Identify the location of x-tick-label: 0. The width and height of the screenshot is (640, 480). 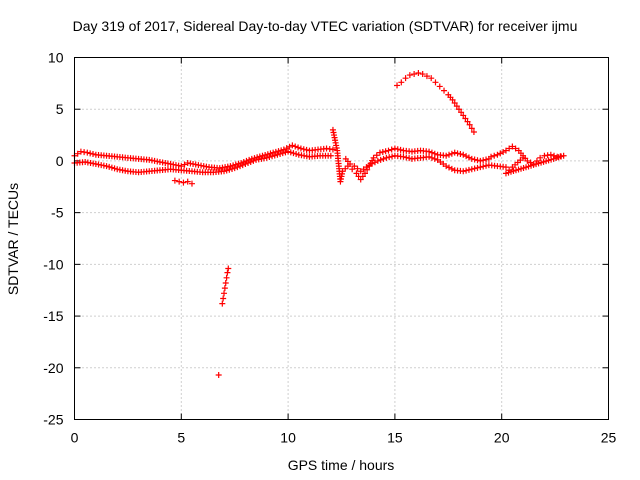
(75, 438).